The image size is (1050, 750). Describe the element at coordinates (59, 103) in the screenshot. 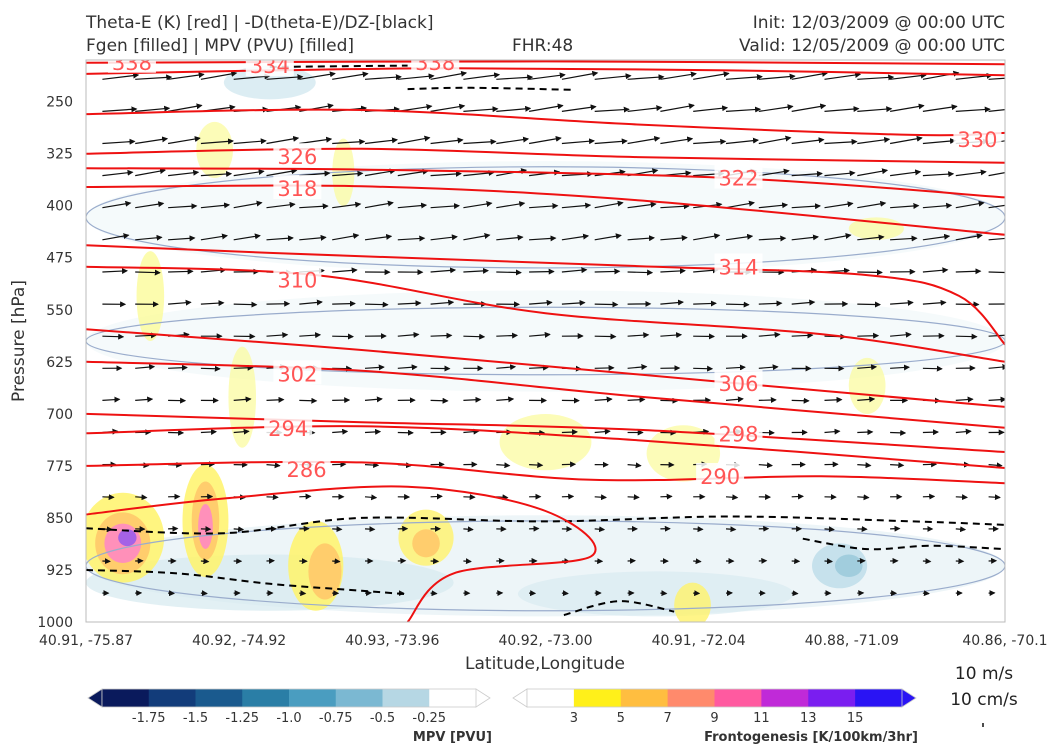

I see `y-tick-label: 250` at that location.